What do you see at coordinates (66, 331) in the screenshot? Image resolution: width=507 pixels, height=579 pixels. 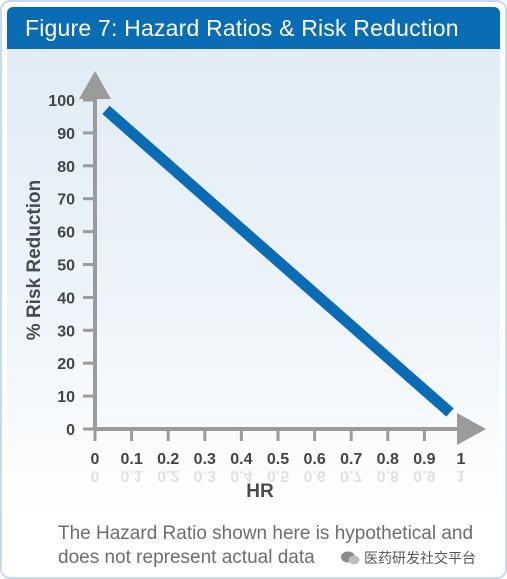 I see `y-tick-label: 30` at bounding box center [66, 331].